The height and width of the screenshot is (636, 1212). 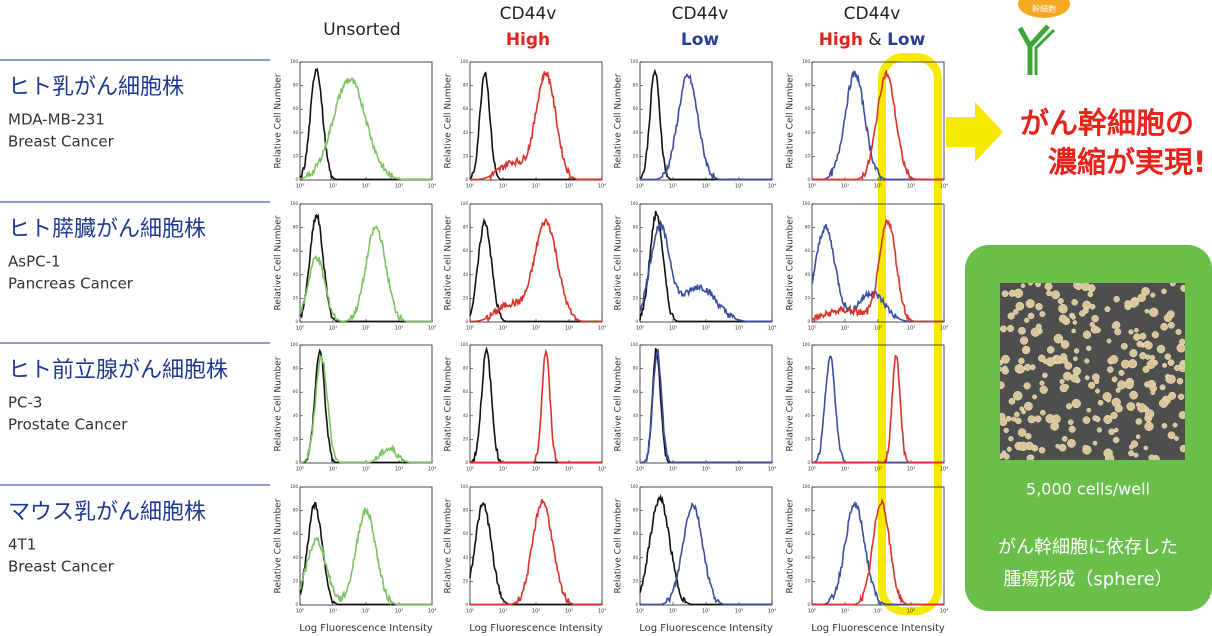 I want to click on cell-line: PC-3, so click(x=25, y=403).